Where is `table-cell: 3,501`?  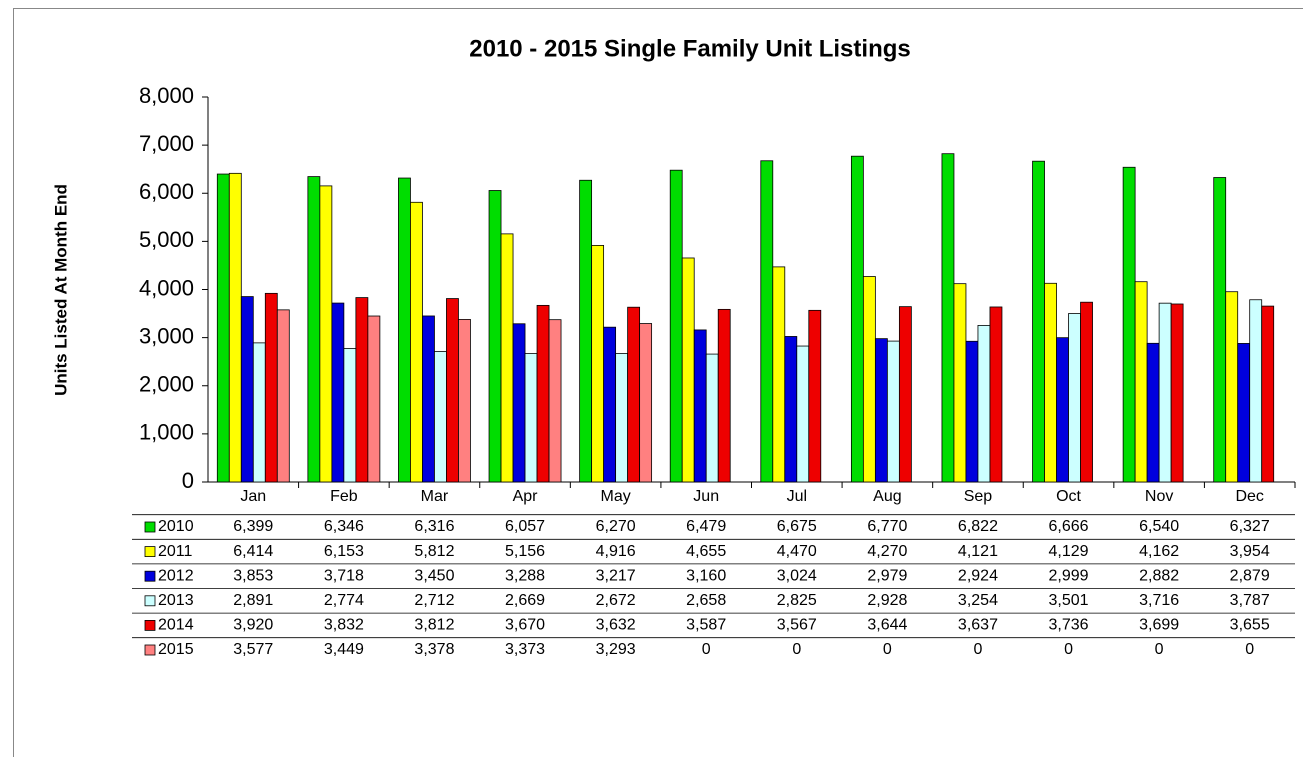
table-cell: 3,501 is located at coordinates (1069, 600).